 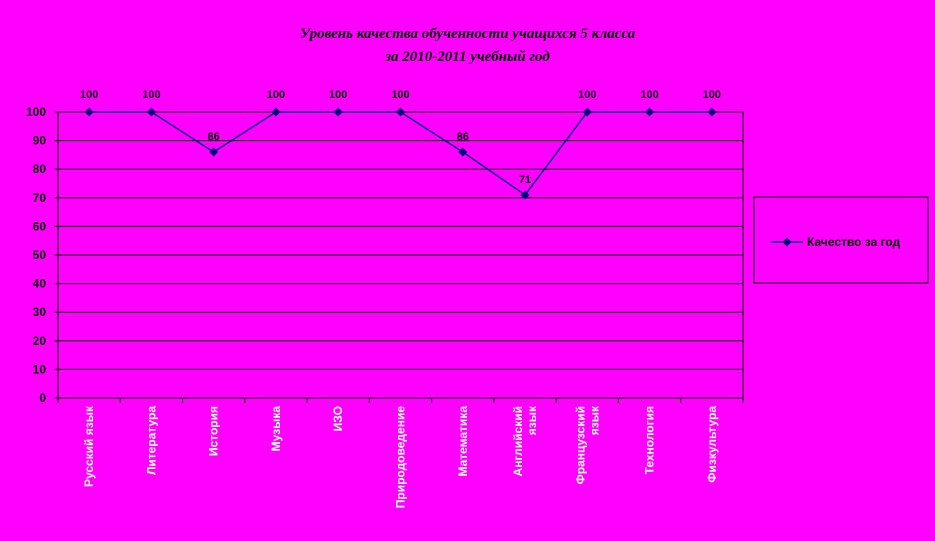 I want to click on x-tick-label: ИЗО, so click(x=338, y=418).